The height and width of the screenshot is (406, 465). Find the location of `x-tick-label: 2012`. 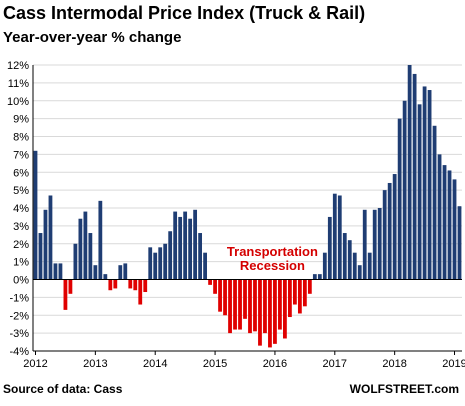

x-tick-label: 2012 is located at coordinates (35, 364).